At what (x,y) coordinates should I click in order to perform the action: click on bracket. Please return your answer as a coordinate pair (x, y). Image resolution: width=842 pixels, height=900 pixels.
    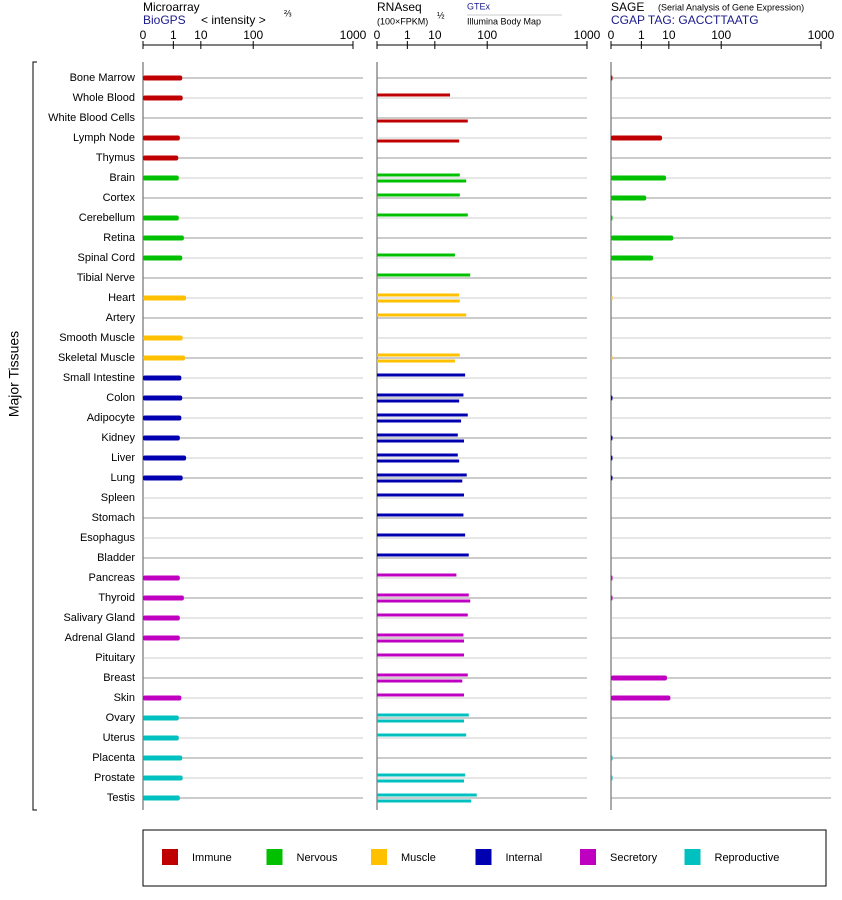
    Looking at the image, I should click on (34, 436).